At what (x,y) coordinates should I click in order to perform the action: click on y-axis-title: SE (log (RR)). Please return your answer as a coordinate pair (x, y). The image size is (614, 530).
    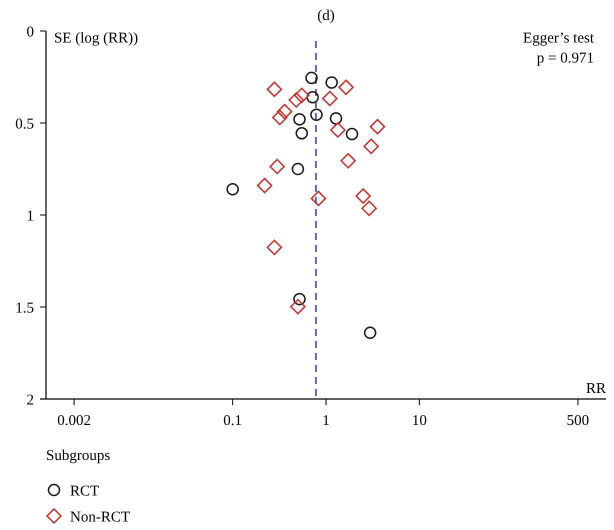
    Looking at the image, I should click on (96, 38).